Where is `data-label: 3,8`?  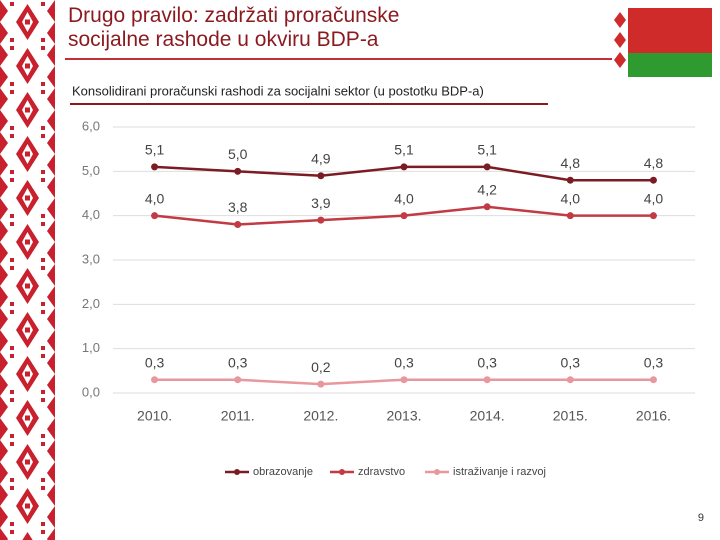
data-label: 3,8 is located at coordinates (238, 207).